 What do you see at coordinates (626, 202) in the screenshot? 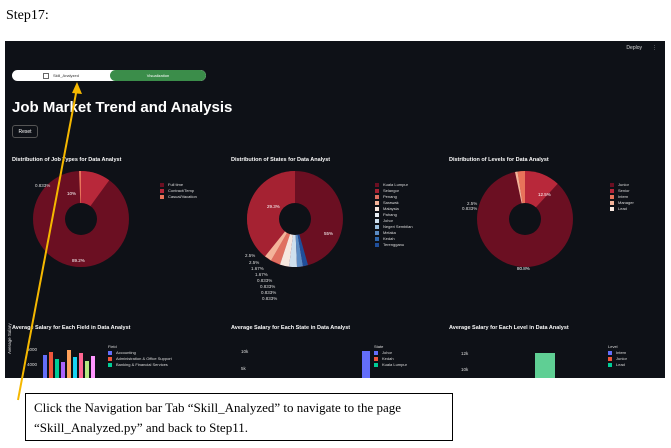
I see `legend-item: Manager` at bounding box center [626, 202].